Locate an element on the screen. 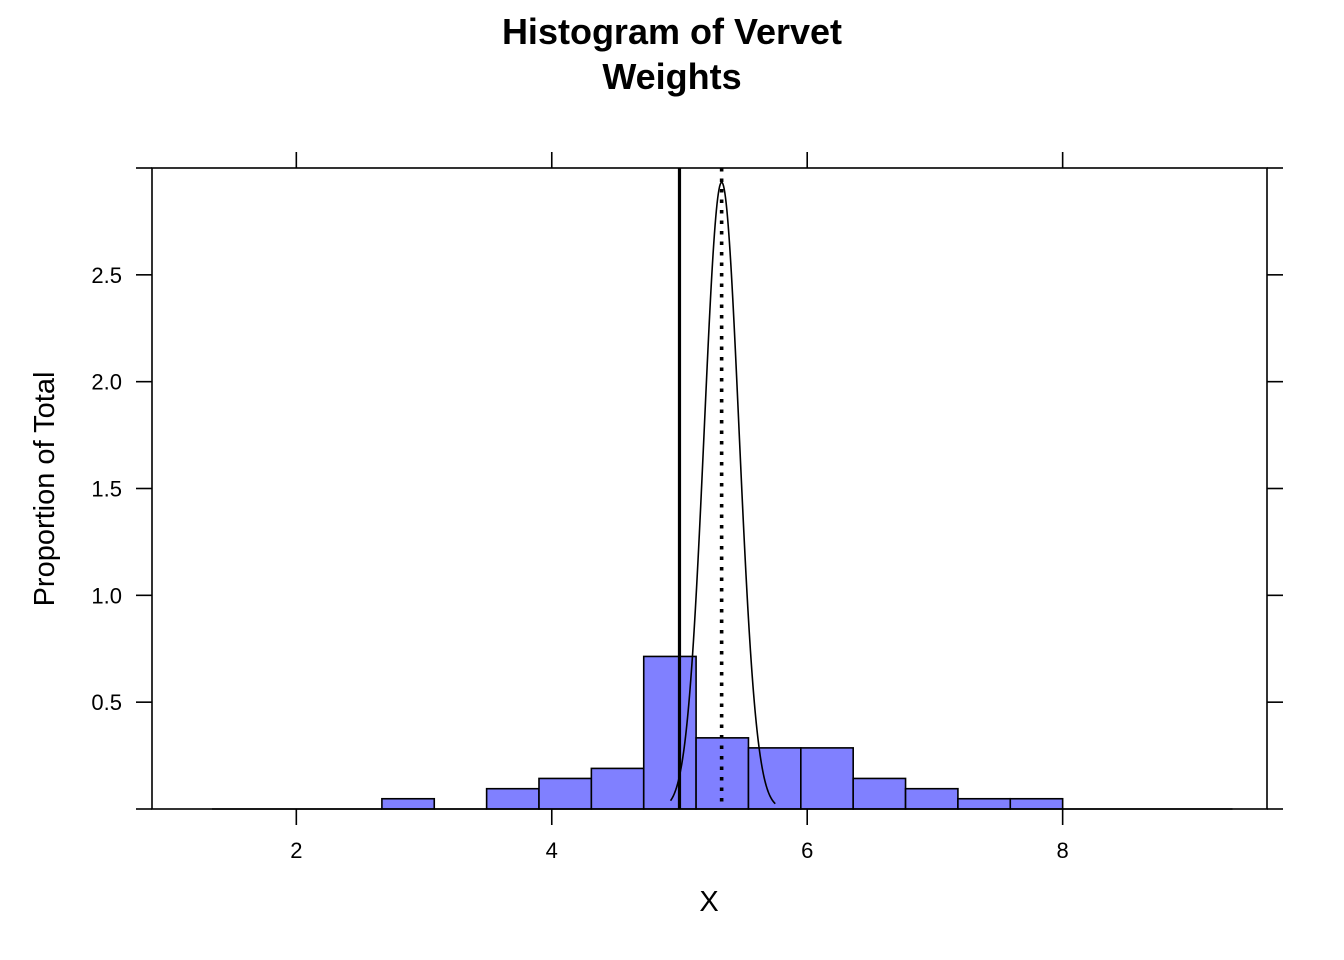 The image size is (1344, 960). x-tick-label: 2 is located at coordinates (296, 850).